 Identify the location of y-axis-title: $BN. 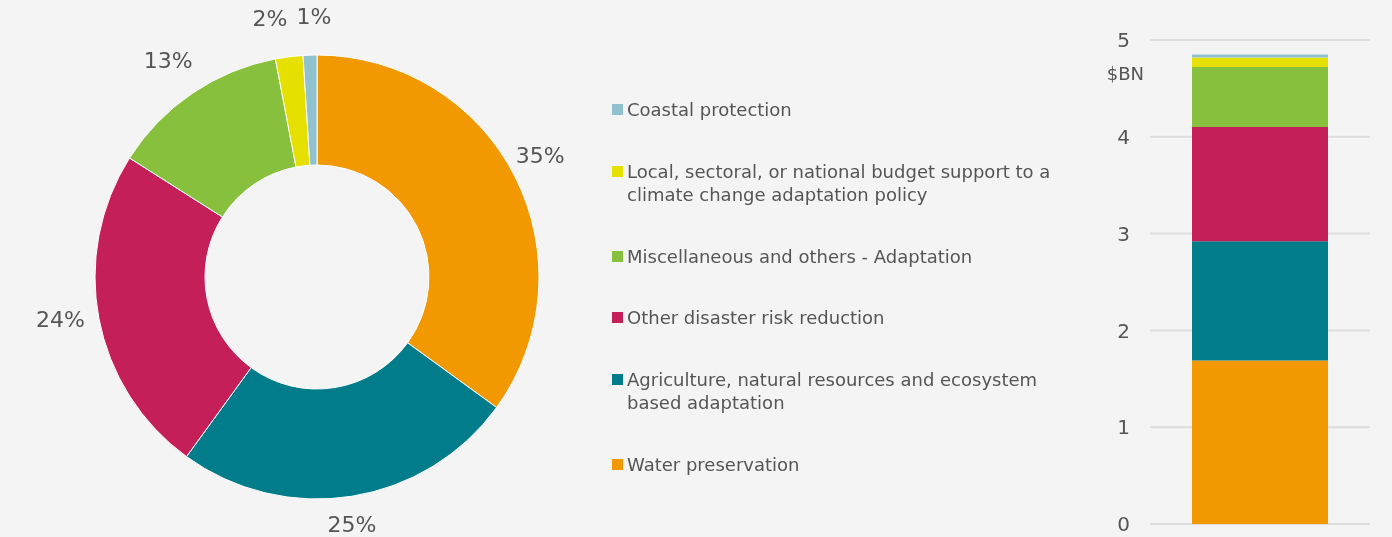
(1125, 73).